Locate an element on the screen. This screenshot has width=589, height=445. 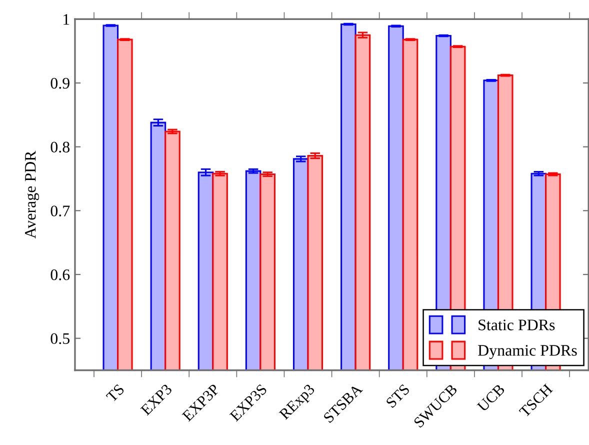
y-axis-title: Average PDR is located at coordinates (32, 194).